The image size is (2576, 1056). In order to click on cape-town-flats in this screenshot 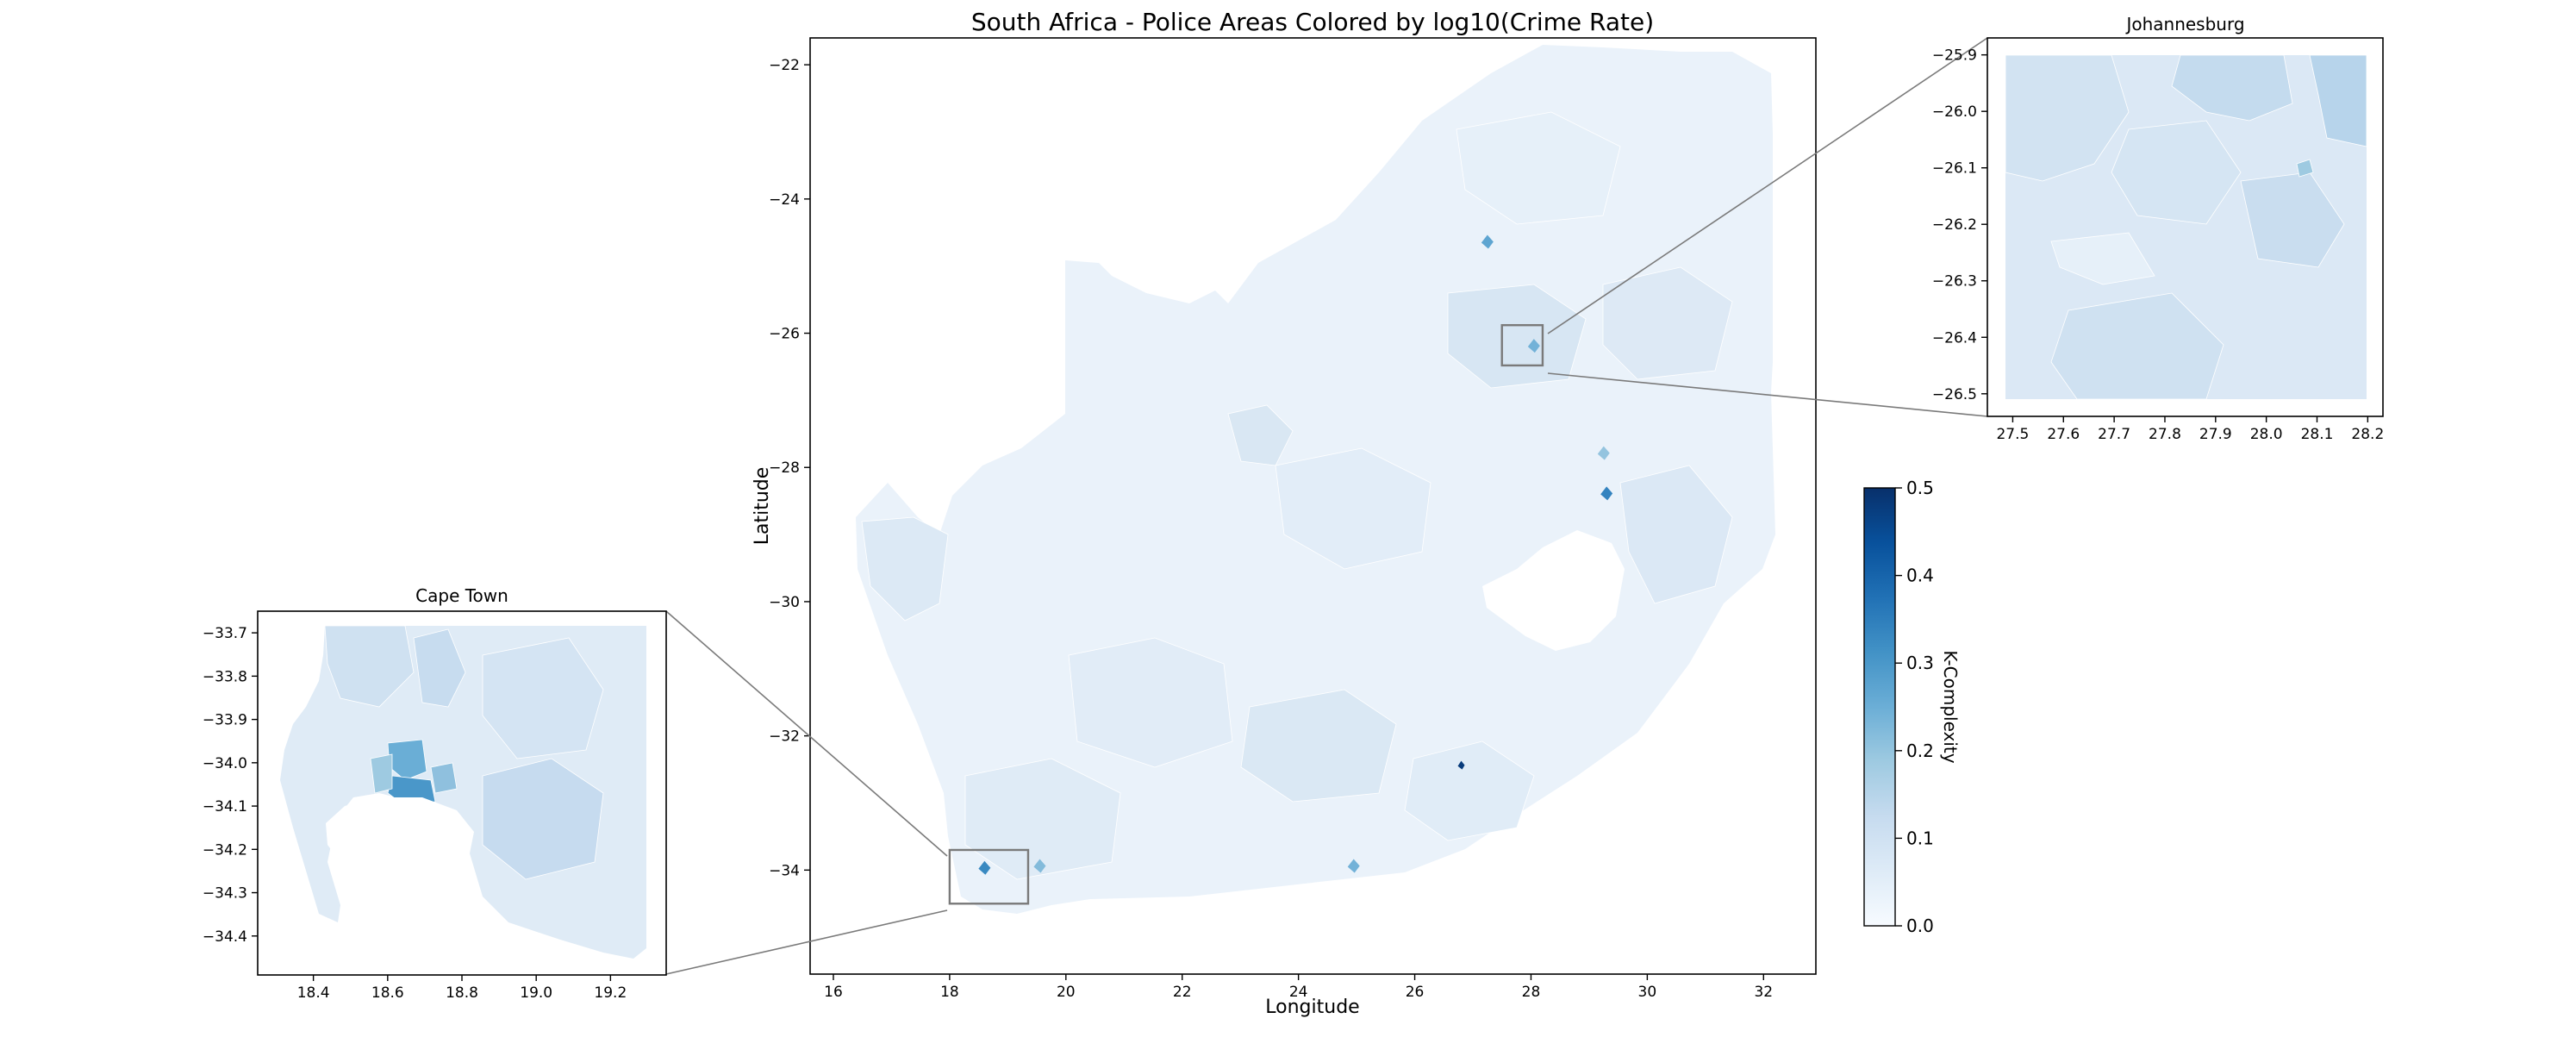, I will do `click(543, 819)`.